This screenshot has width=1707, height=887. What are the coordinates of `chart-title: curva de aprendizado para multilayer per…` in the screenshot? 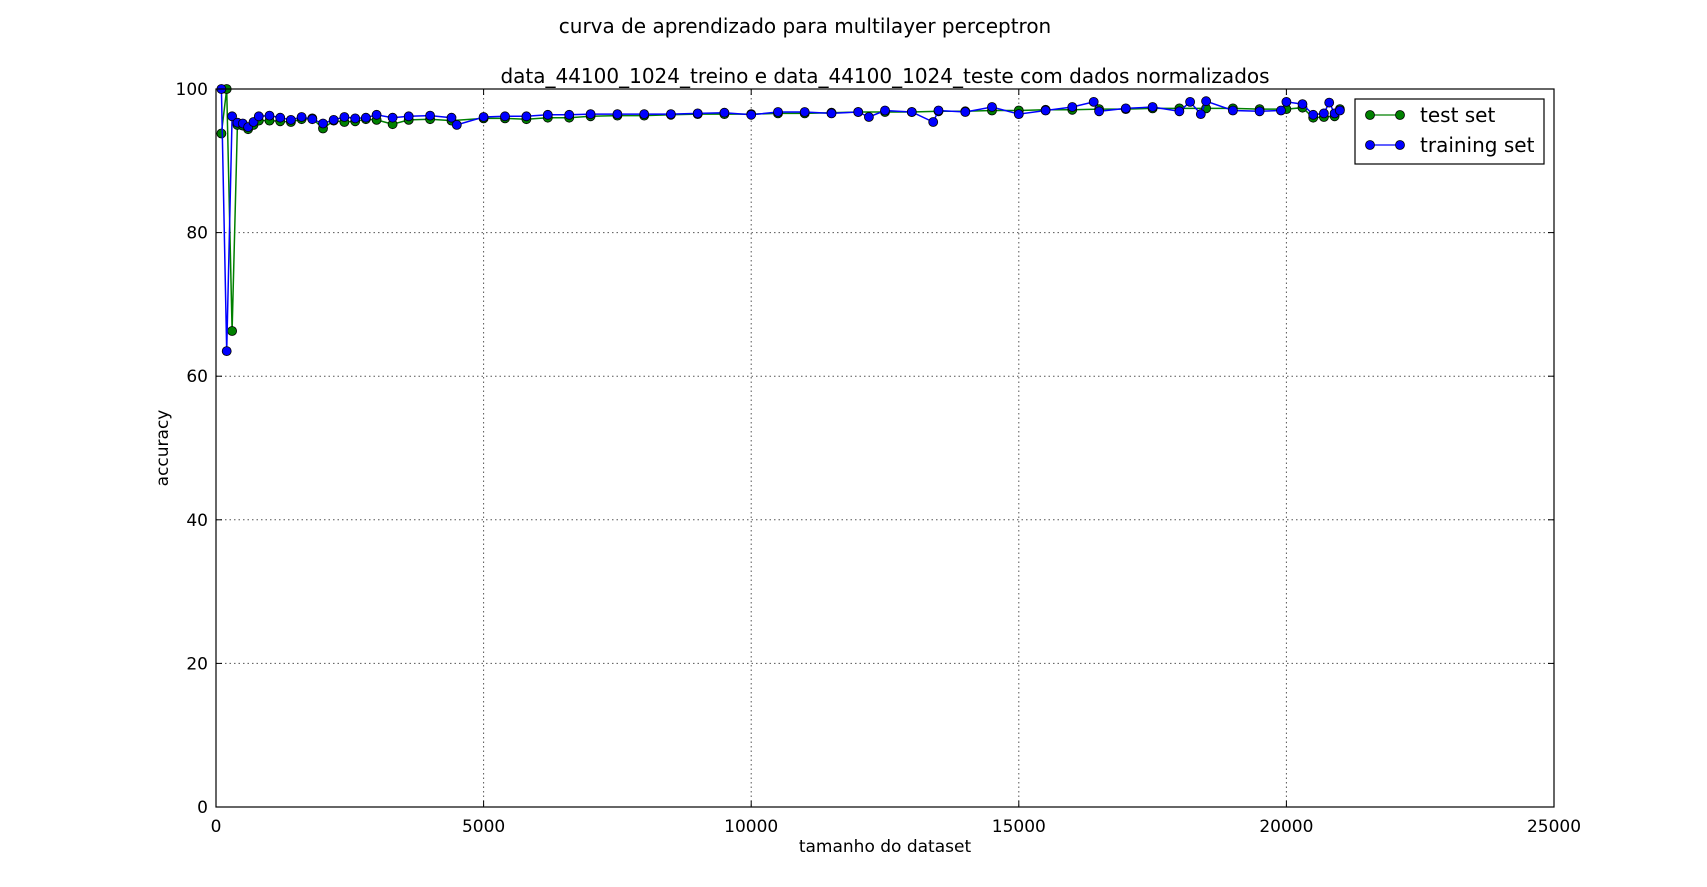 It's located at (805, 26).